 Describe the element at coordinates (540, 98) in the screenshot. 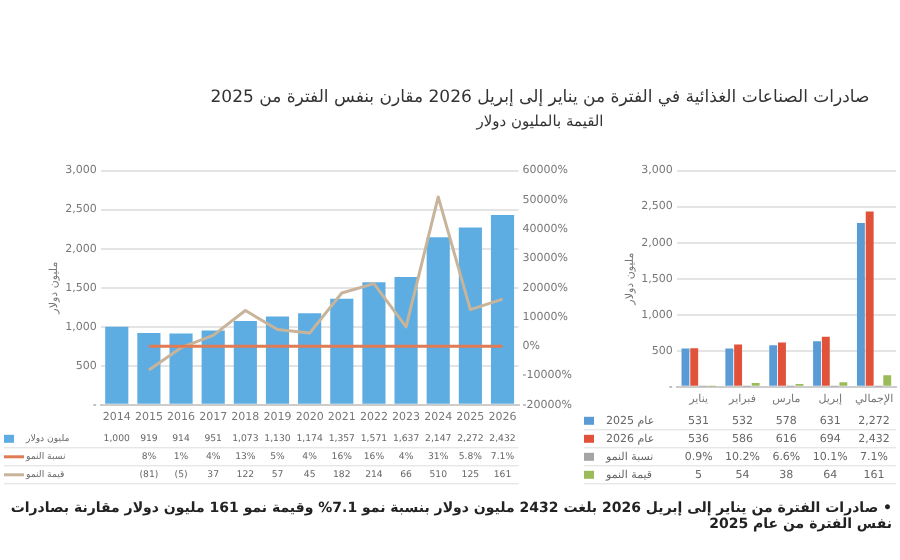

I see `chart-title: صادرات الصناعات الغذائية في الفترة من يناير إلى إبريل 2026 مقارن بنفس الفترة من 2025` at that location.